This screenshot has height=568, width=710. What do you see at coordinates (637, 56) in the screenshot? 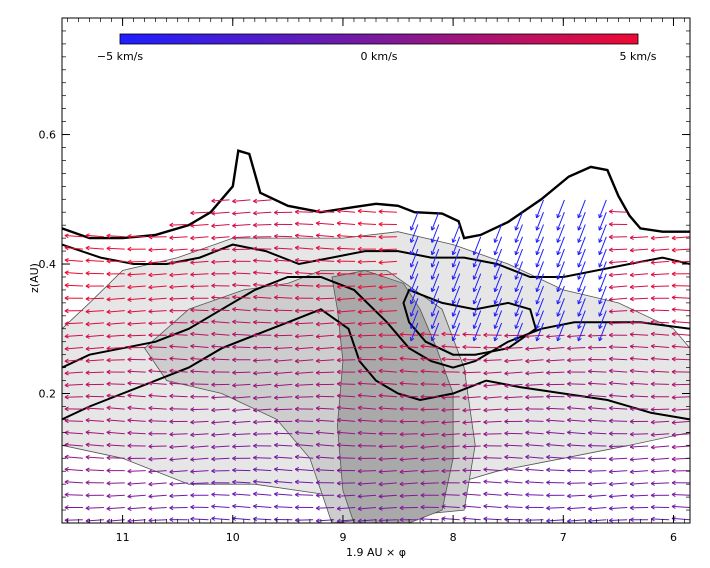
I see `colorbar-label-max: 5 km/s` at bounding box center [637, 56].